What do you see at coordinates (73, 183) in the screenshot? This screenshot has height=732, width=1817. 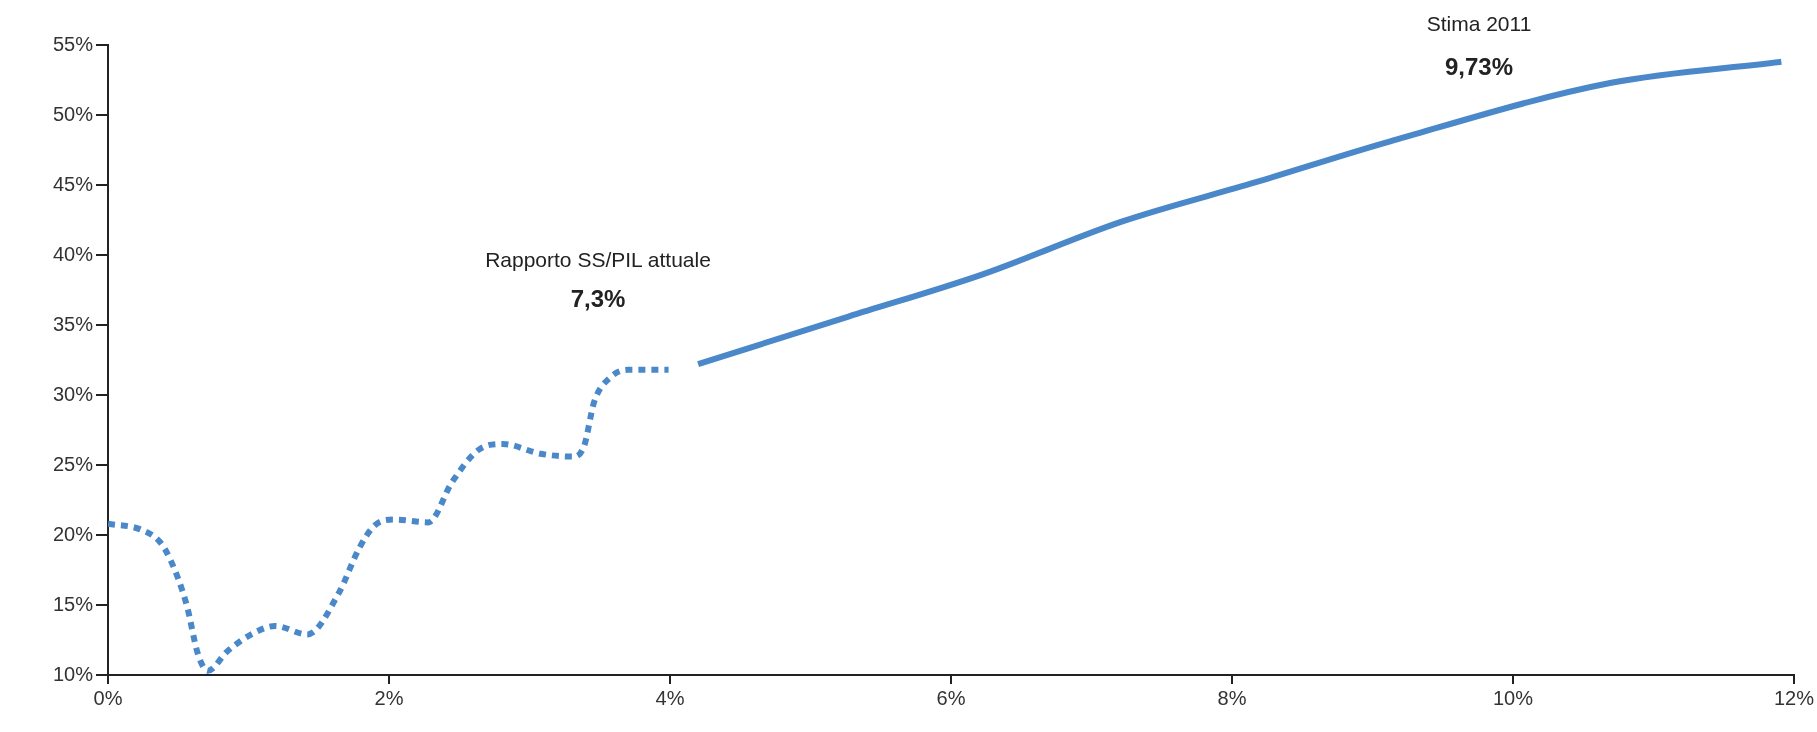 I see `y-tick-label: 45%` at bounding box center [73, 183].